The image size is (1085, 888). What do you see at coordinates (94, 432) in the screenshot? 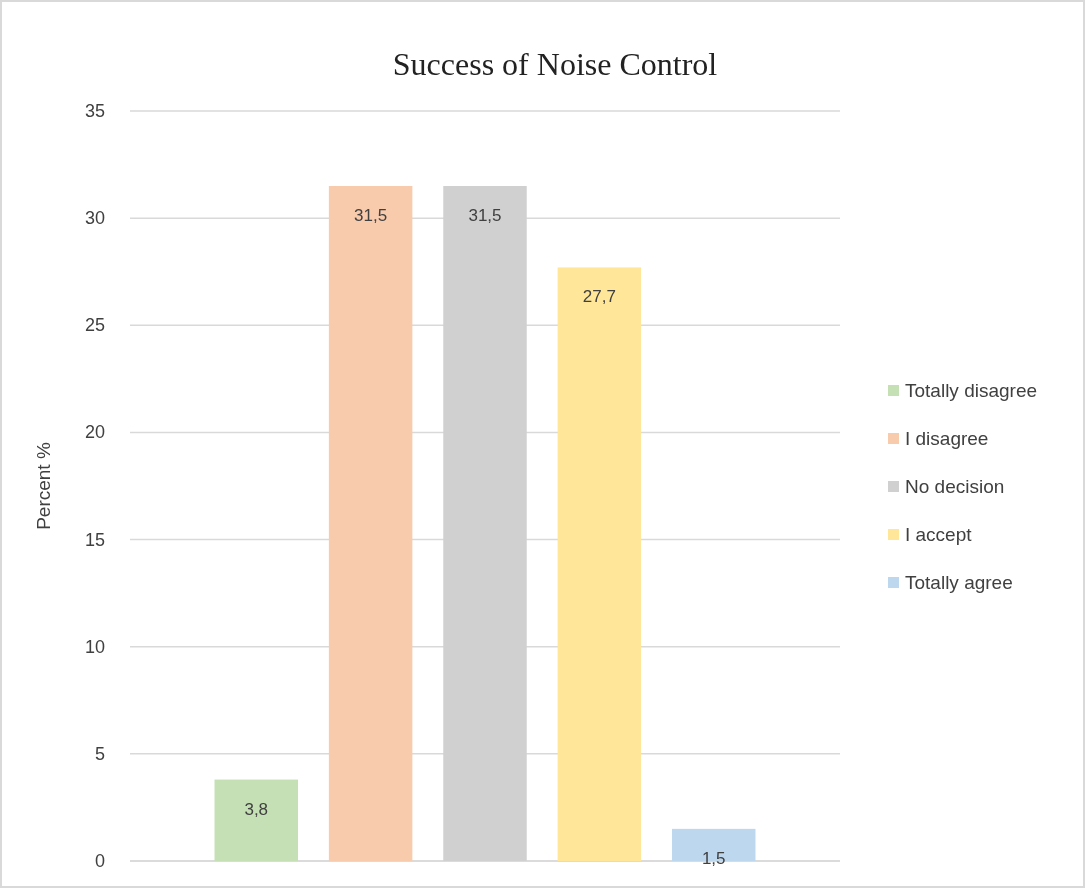
I see `y-tick-label: 20` at bounding box center [94, 432].